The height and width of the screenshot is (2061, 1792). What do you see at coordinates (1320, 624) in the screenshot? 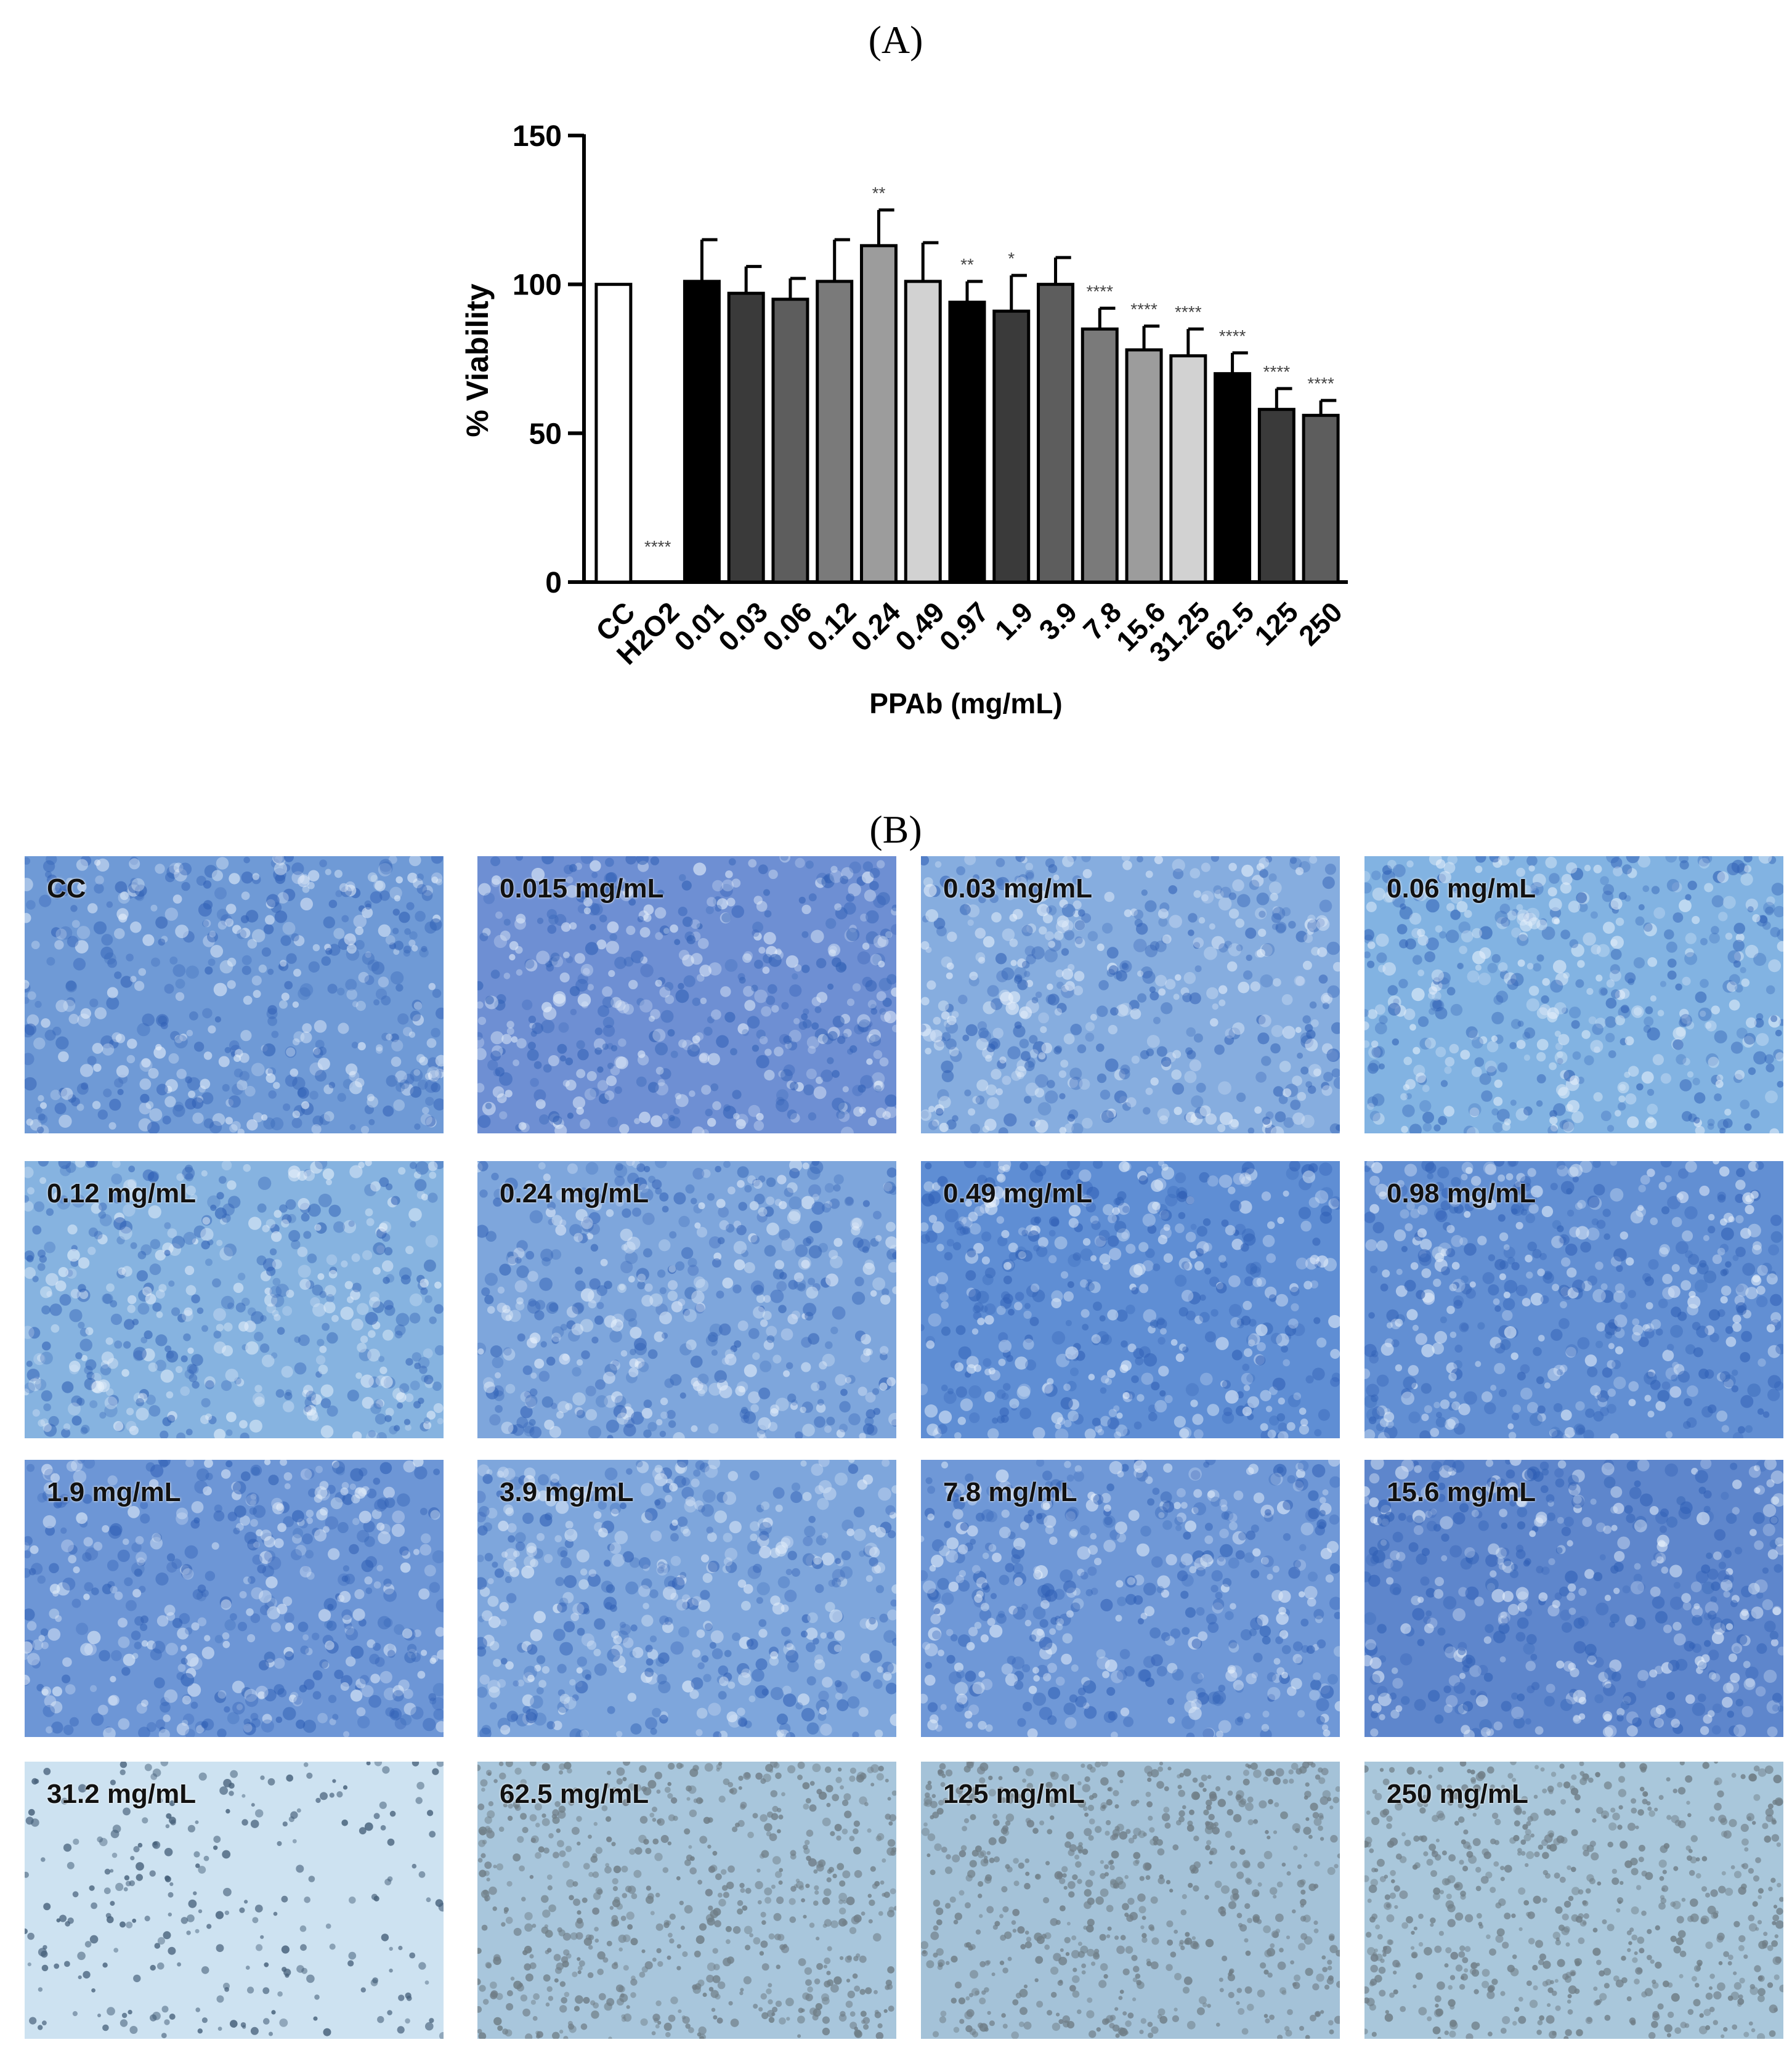
I see `x-tick-label-250: 250` at bounding box center [1320, 624].